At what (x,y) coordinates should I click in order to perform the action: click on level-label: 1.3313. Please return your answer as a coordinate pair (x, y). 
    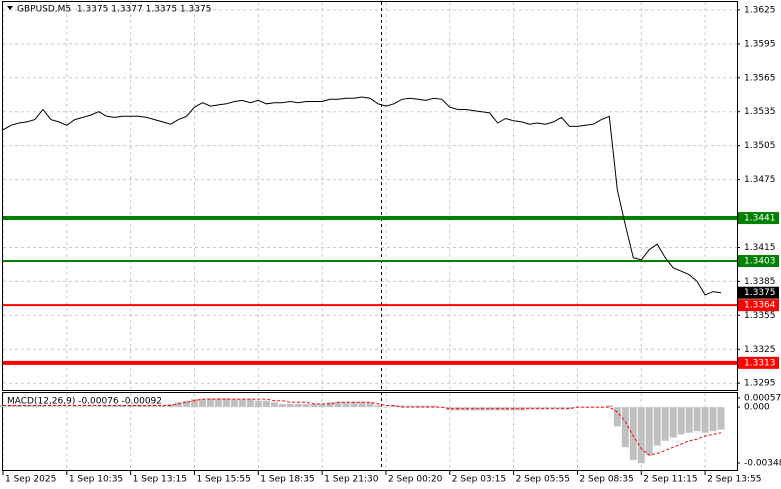
    Looking at the image, I should click on (760, 363).